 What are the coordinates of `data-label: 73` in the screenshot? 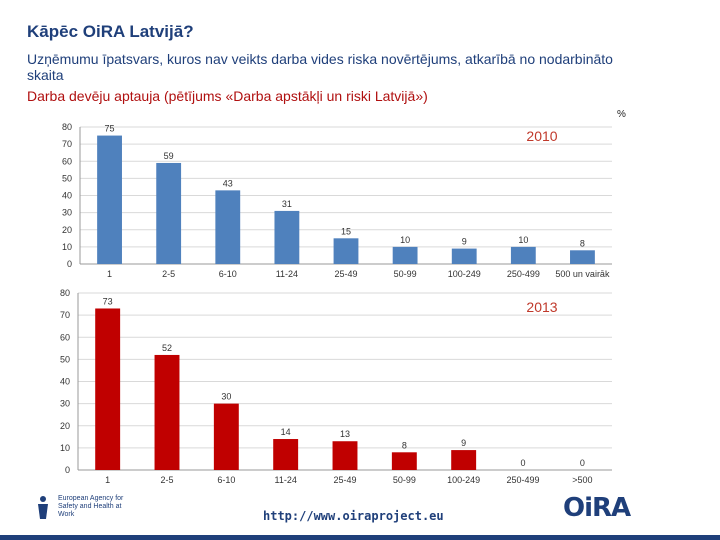 It's located at (108, 301).